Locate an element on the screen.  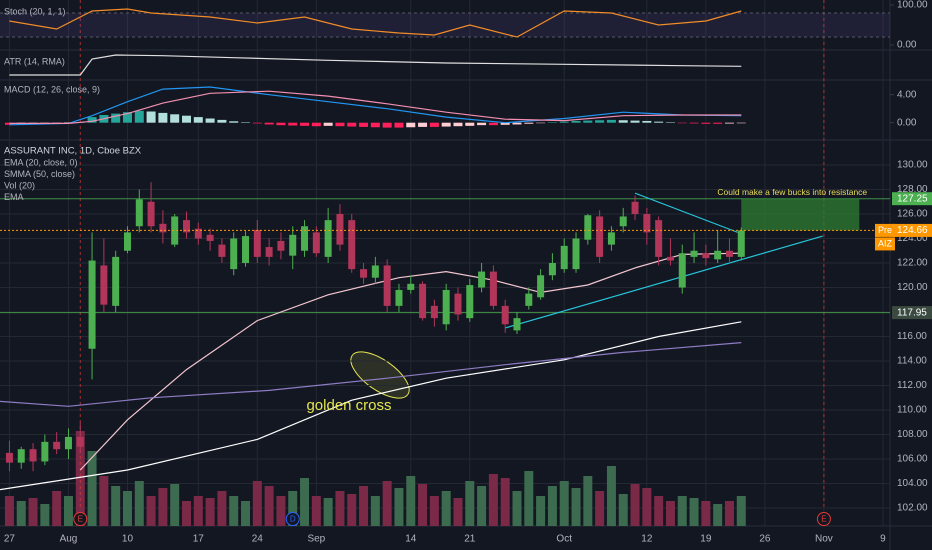
x-tick-label: 10 is located at coordinates (128, 539).